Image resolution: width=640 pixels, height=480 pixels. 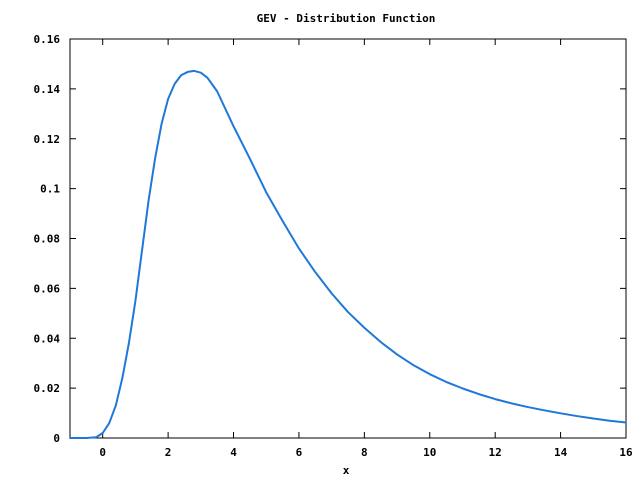 What do you see at coordinates (168, 452) in the screenshot?
I see `x-tick-label: 2` at bounding box center [168, 452].